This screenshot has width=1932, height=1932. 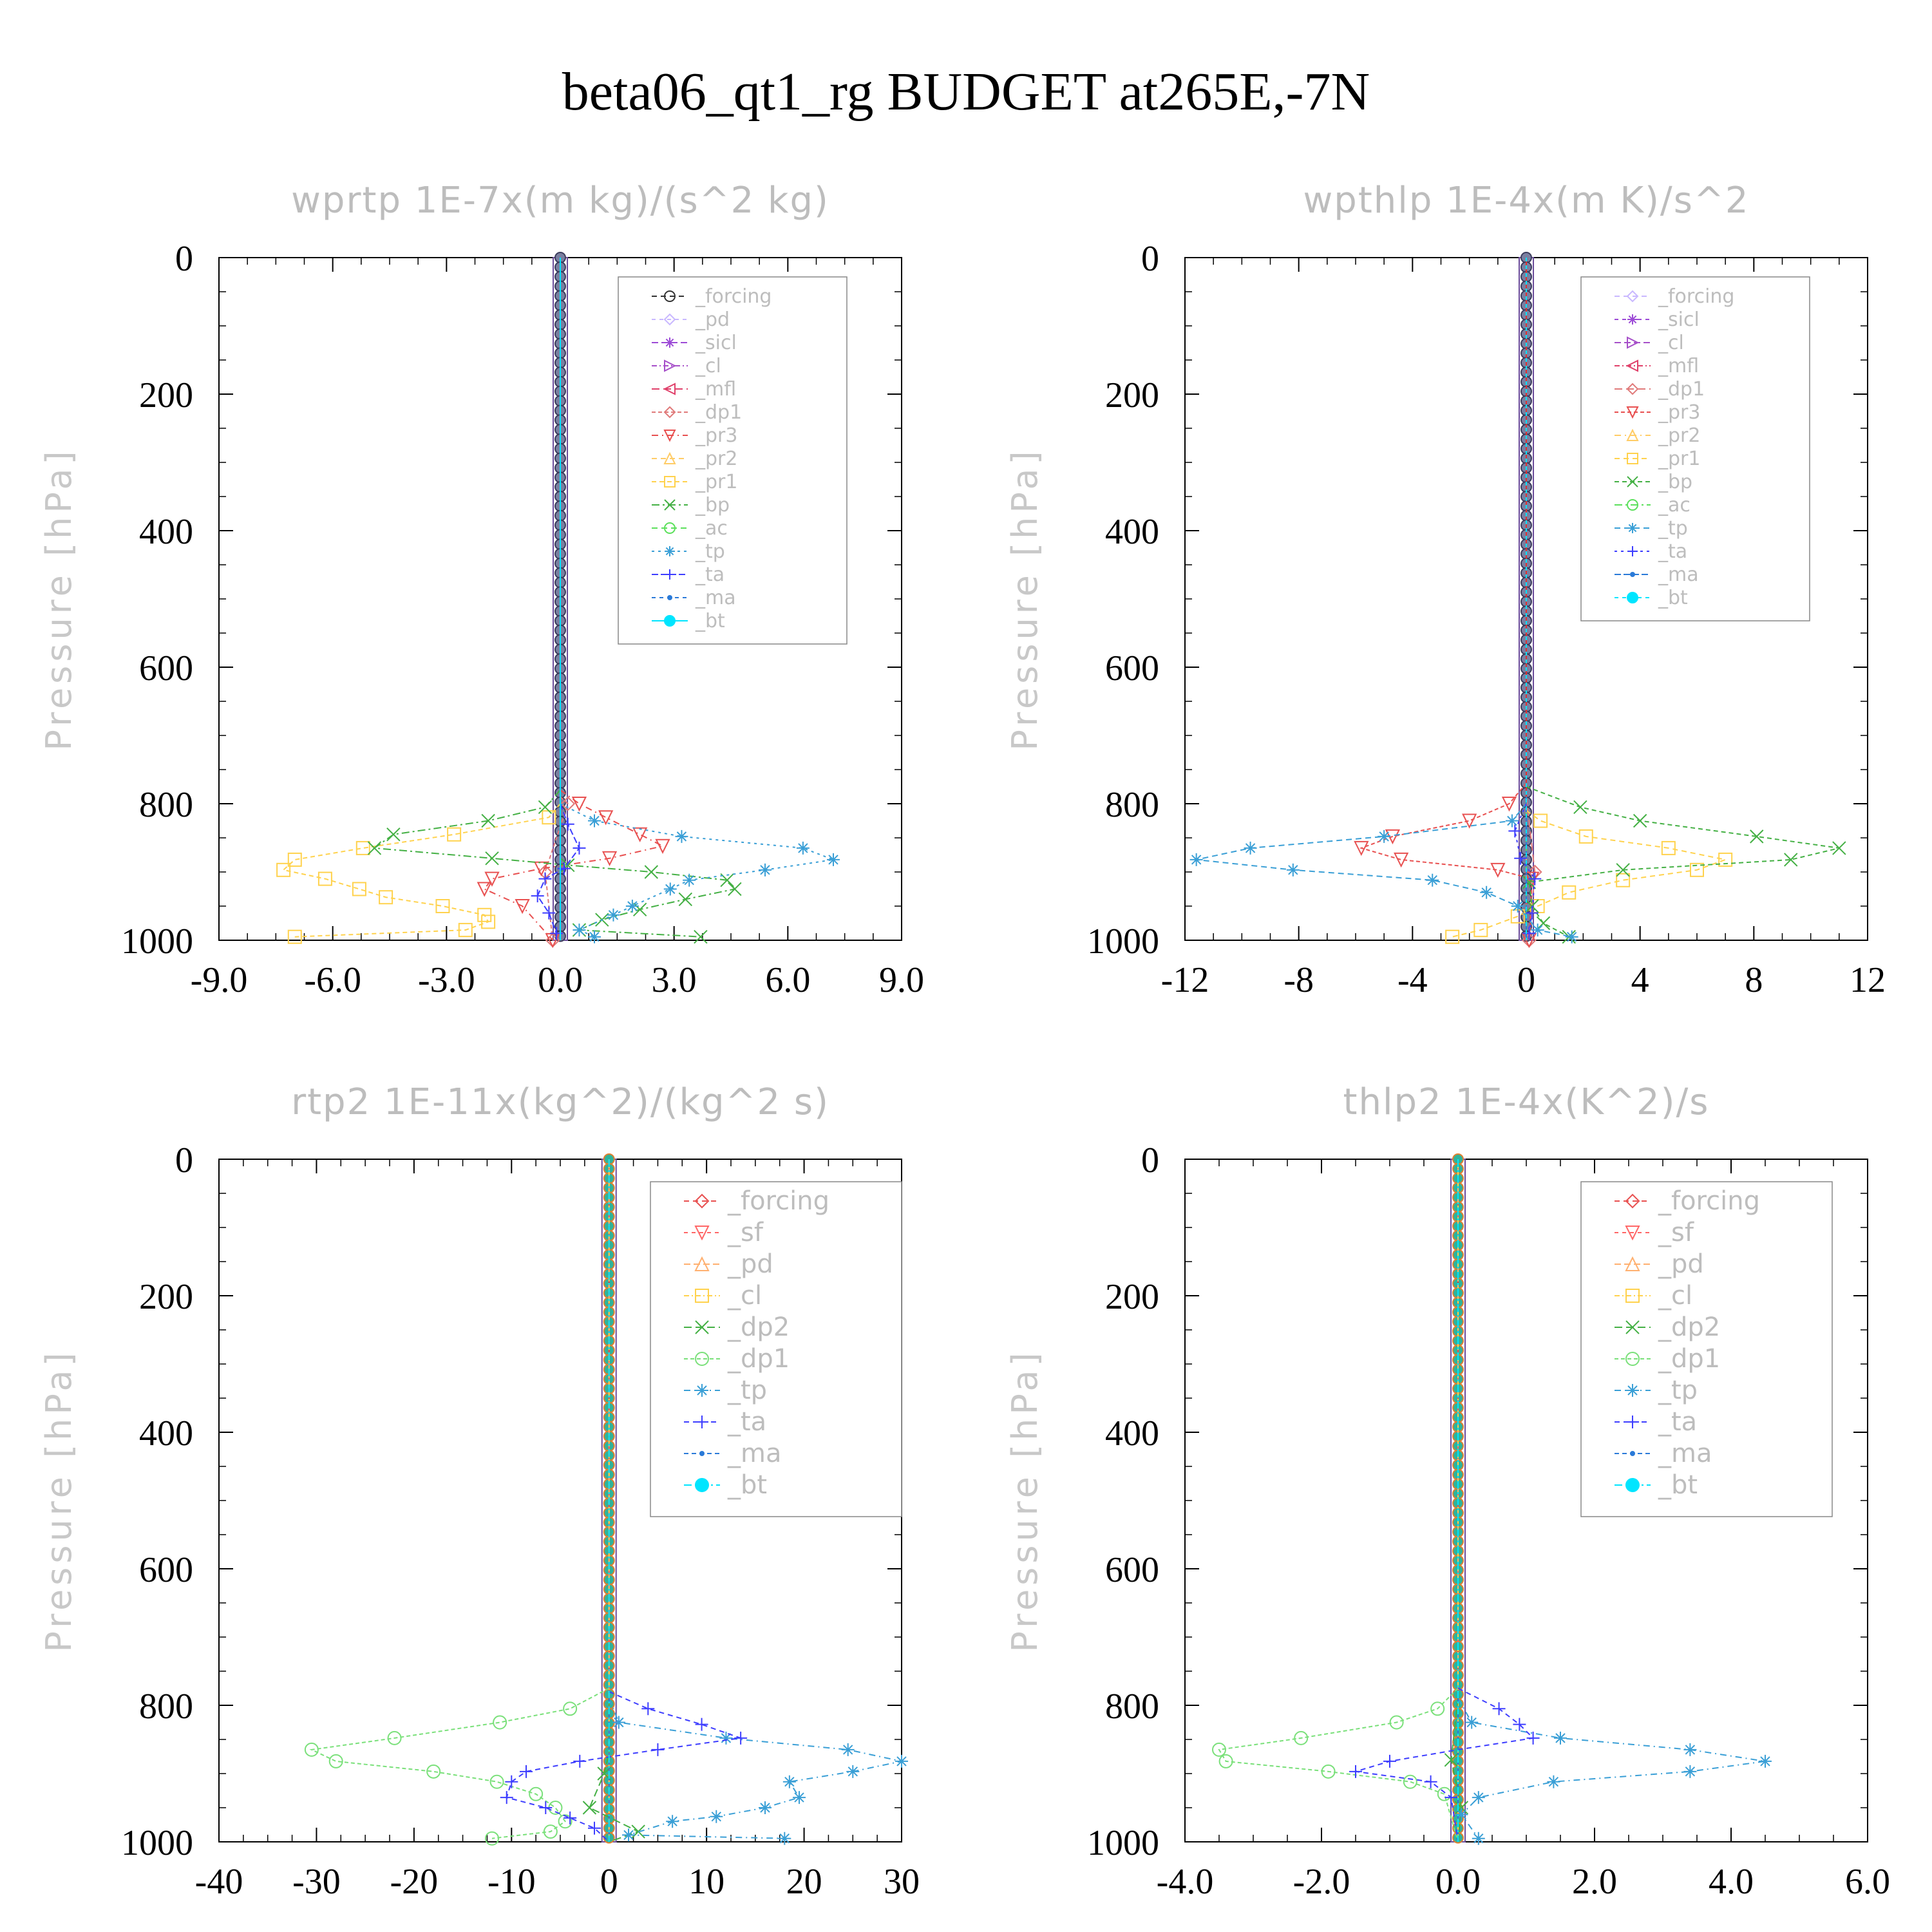 I want to click on x-tick-label: -40, so click(x=219, y=1882).